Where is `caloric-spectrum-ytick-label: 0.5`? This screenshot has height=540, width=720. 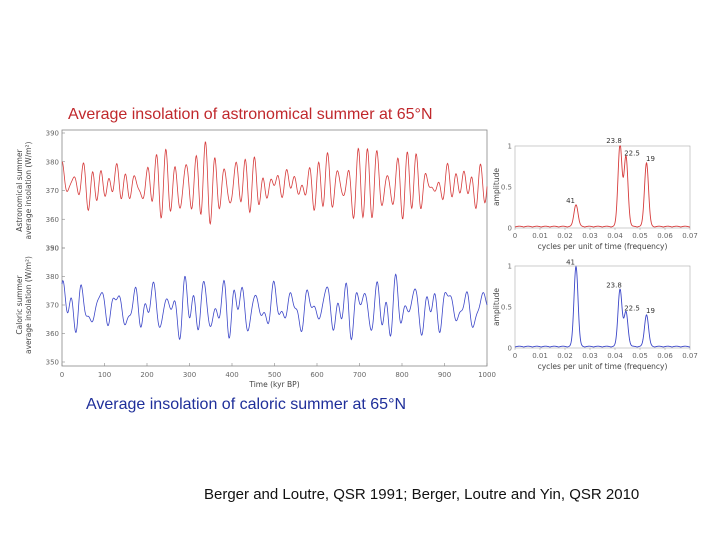 caloric-spectrum-ytick-label: 0.5 is located at coordinates (506, 308).